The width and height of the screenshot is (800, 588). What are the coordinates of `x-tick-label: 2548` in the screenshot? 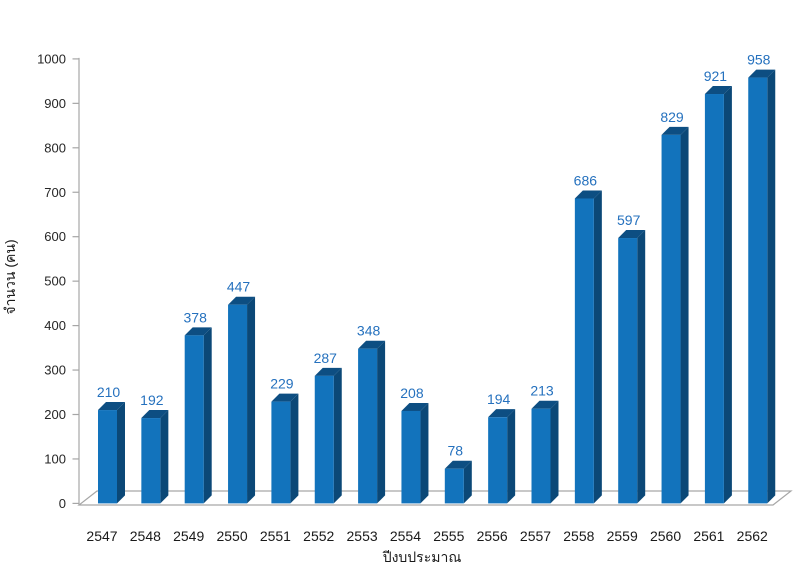 It's located at (145, 536).